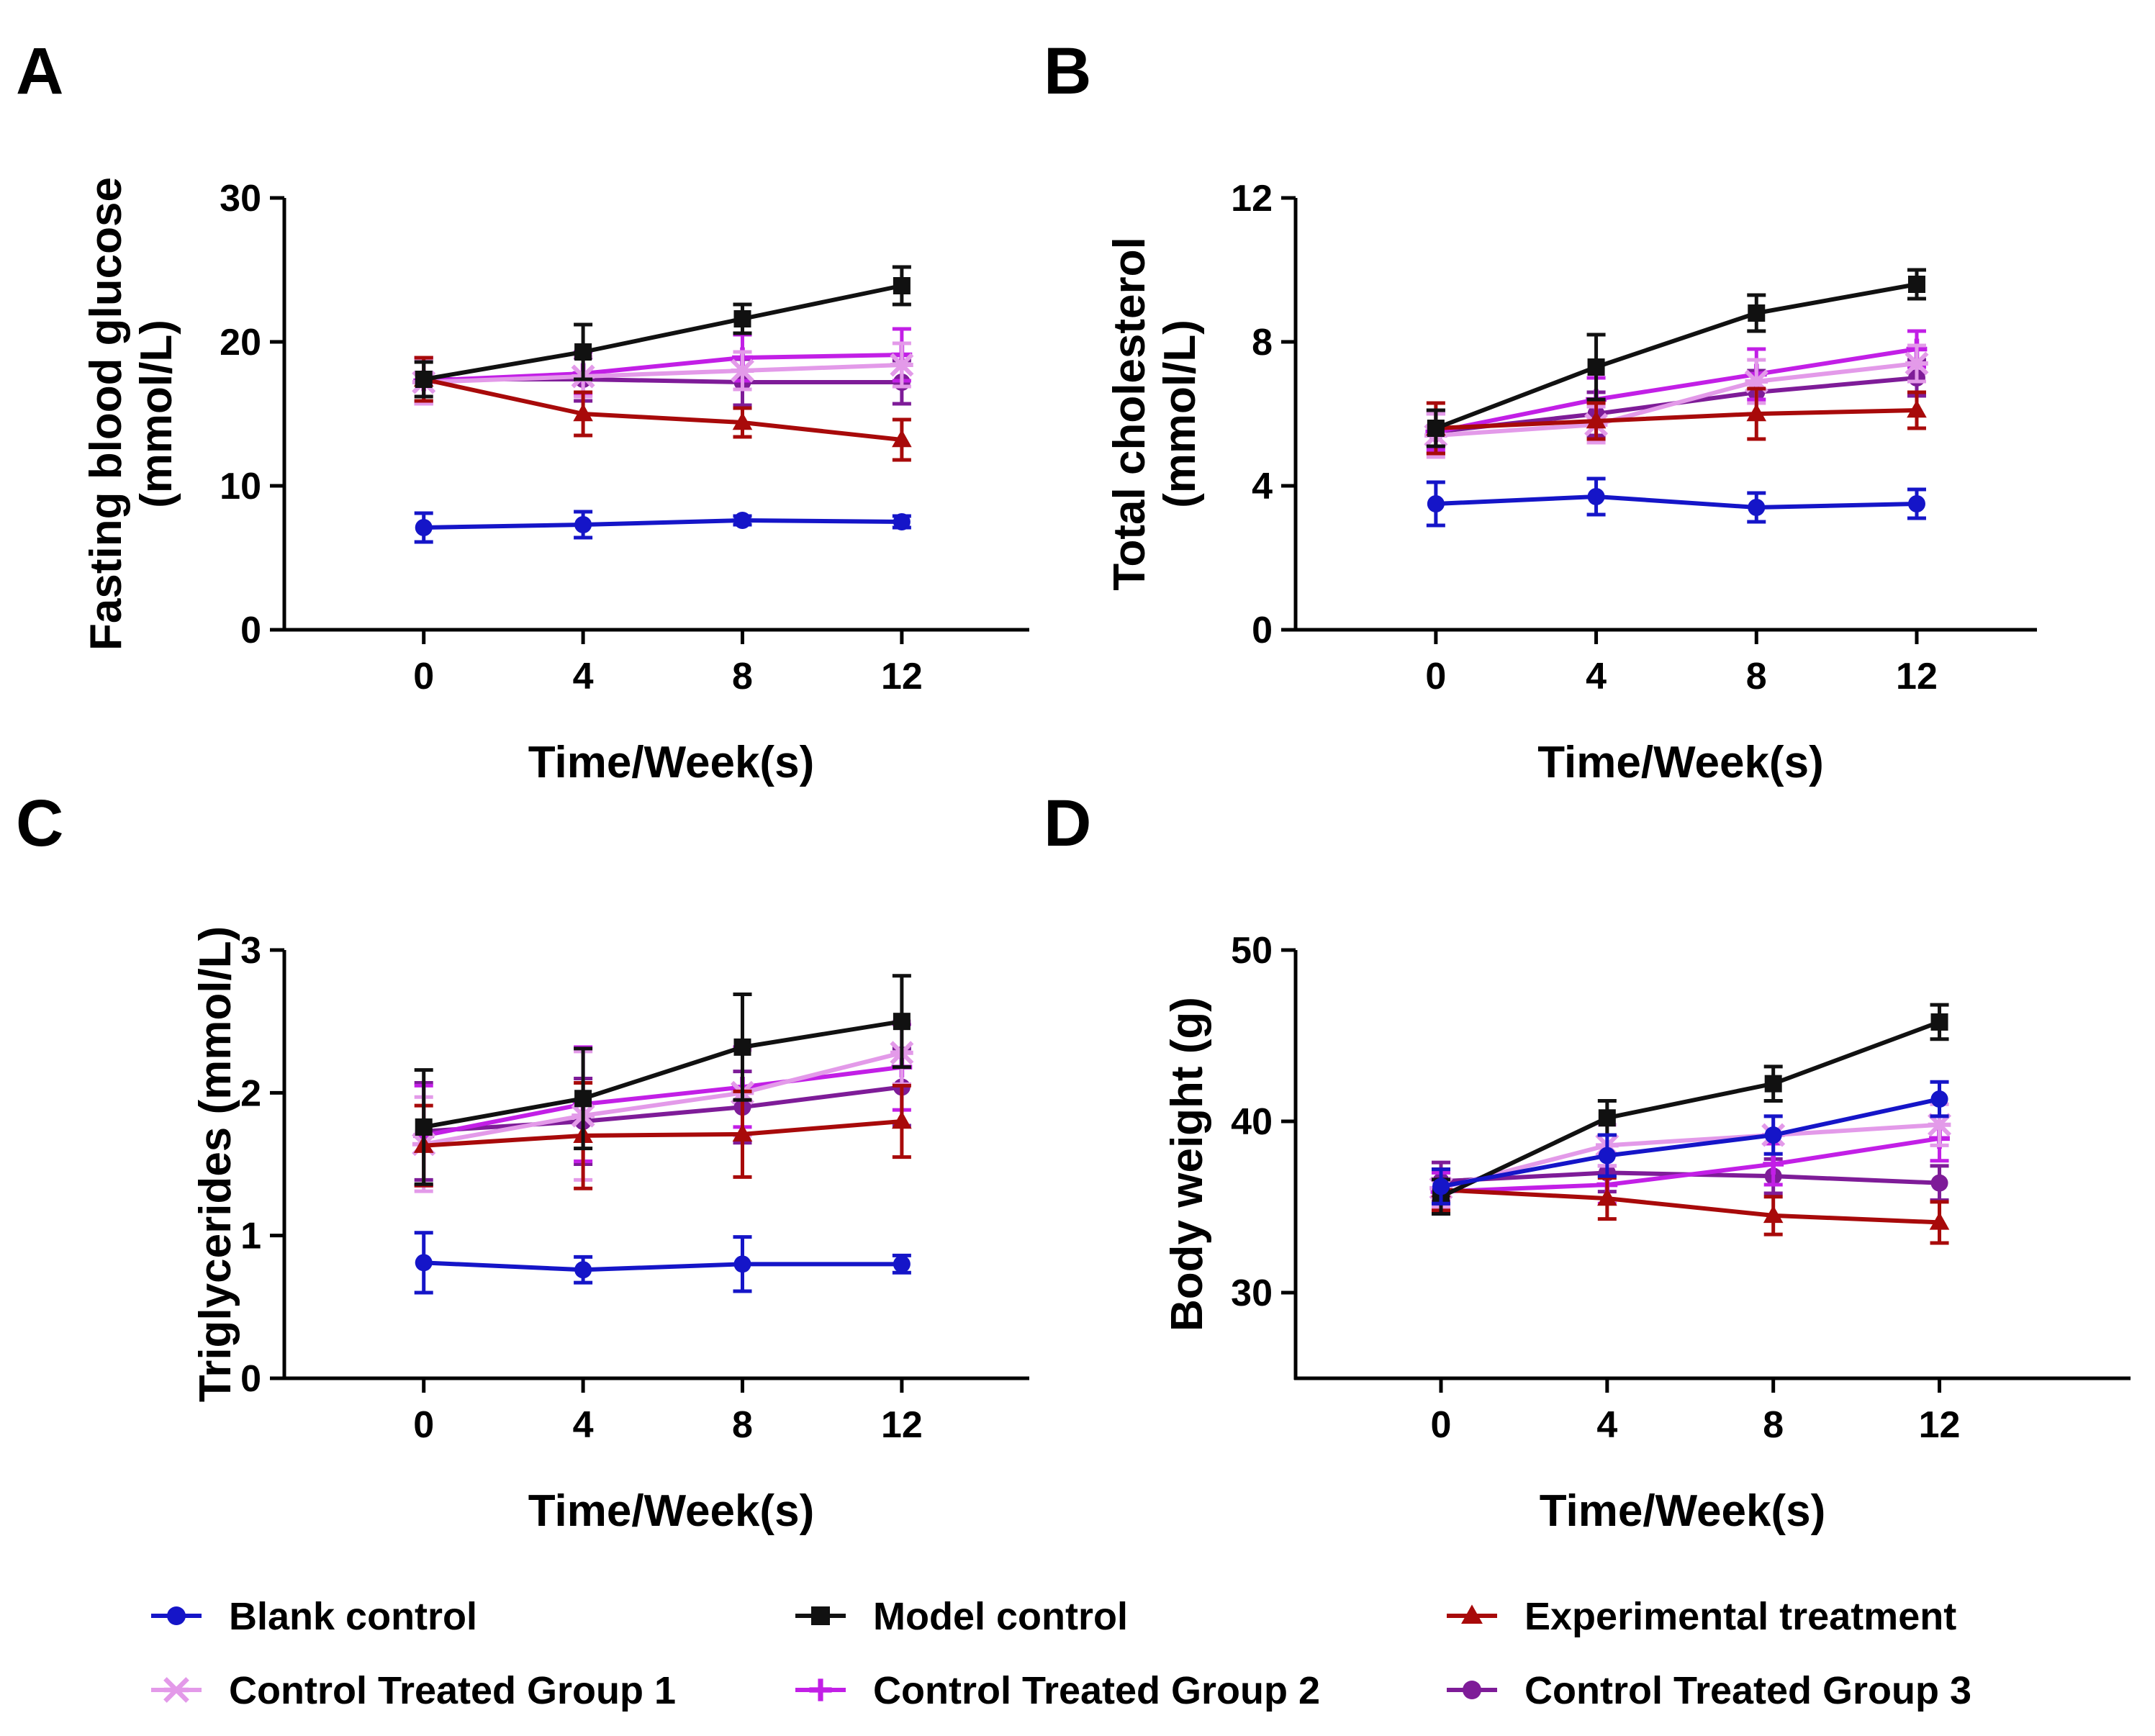  What do you see at coordinates (240, 199) in the screenshot?
I see `panel-a-ytick-label-3: 30` at bounding box center [240, 199].